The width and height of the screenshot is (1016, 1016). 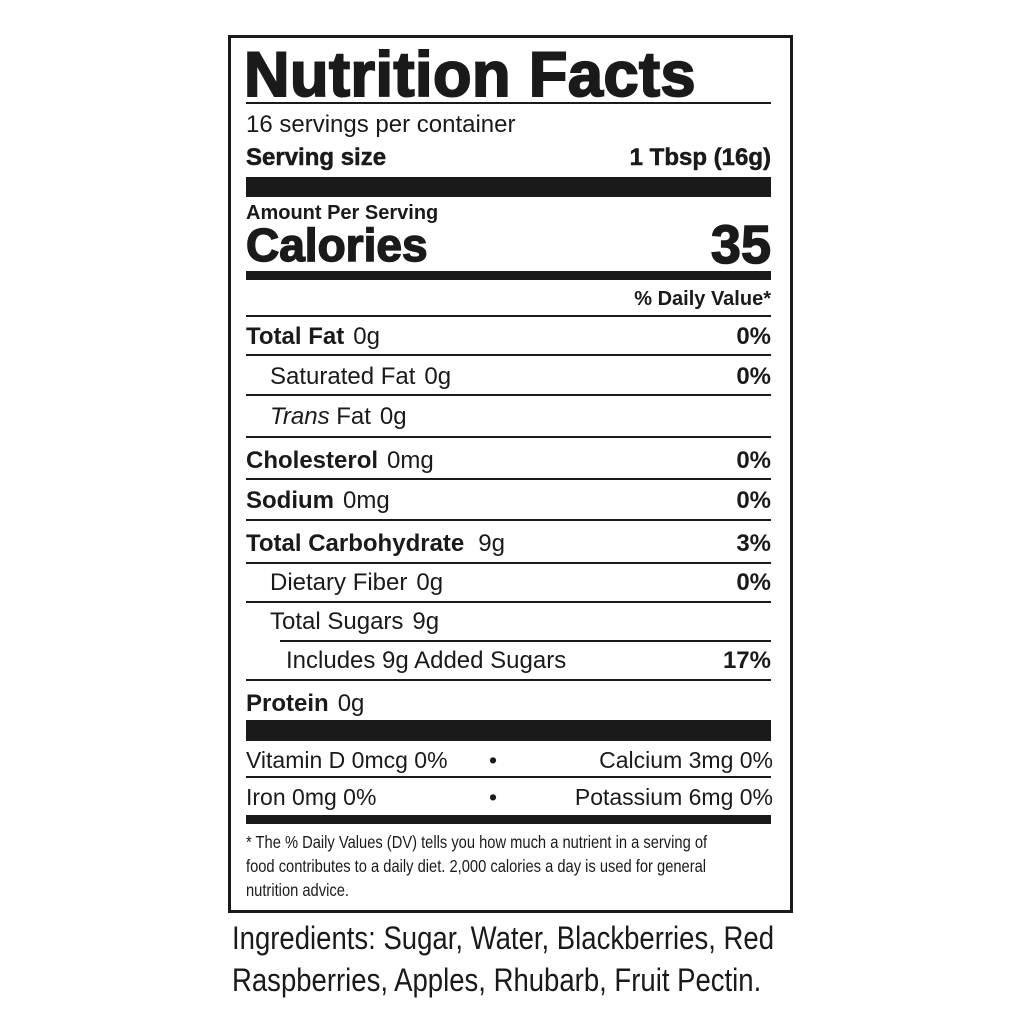 What do you see at coordinates (347, 760) in the screenshot?
I see `micronutrient-left: Vitamin D 0mcg 0%` at bounding box center [347, 760].